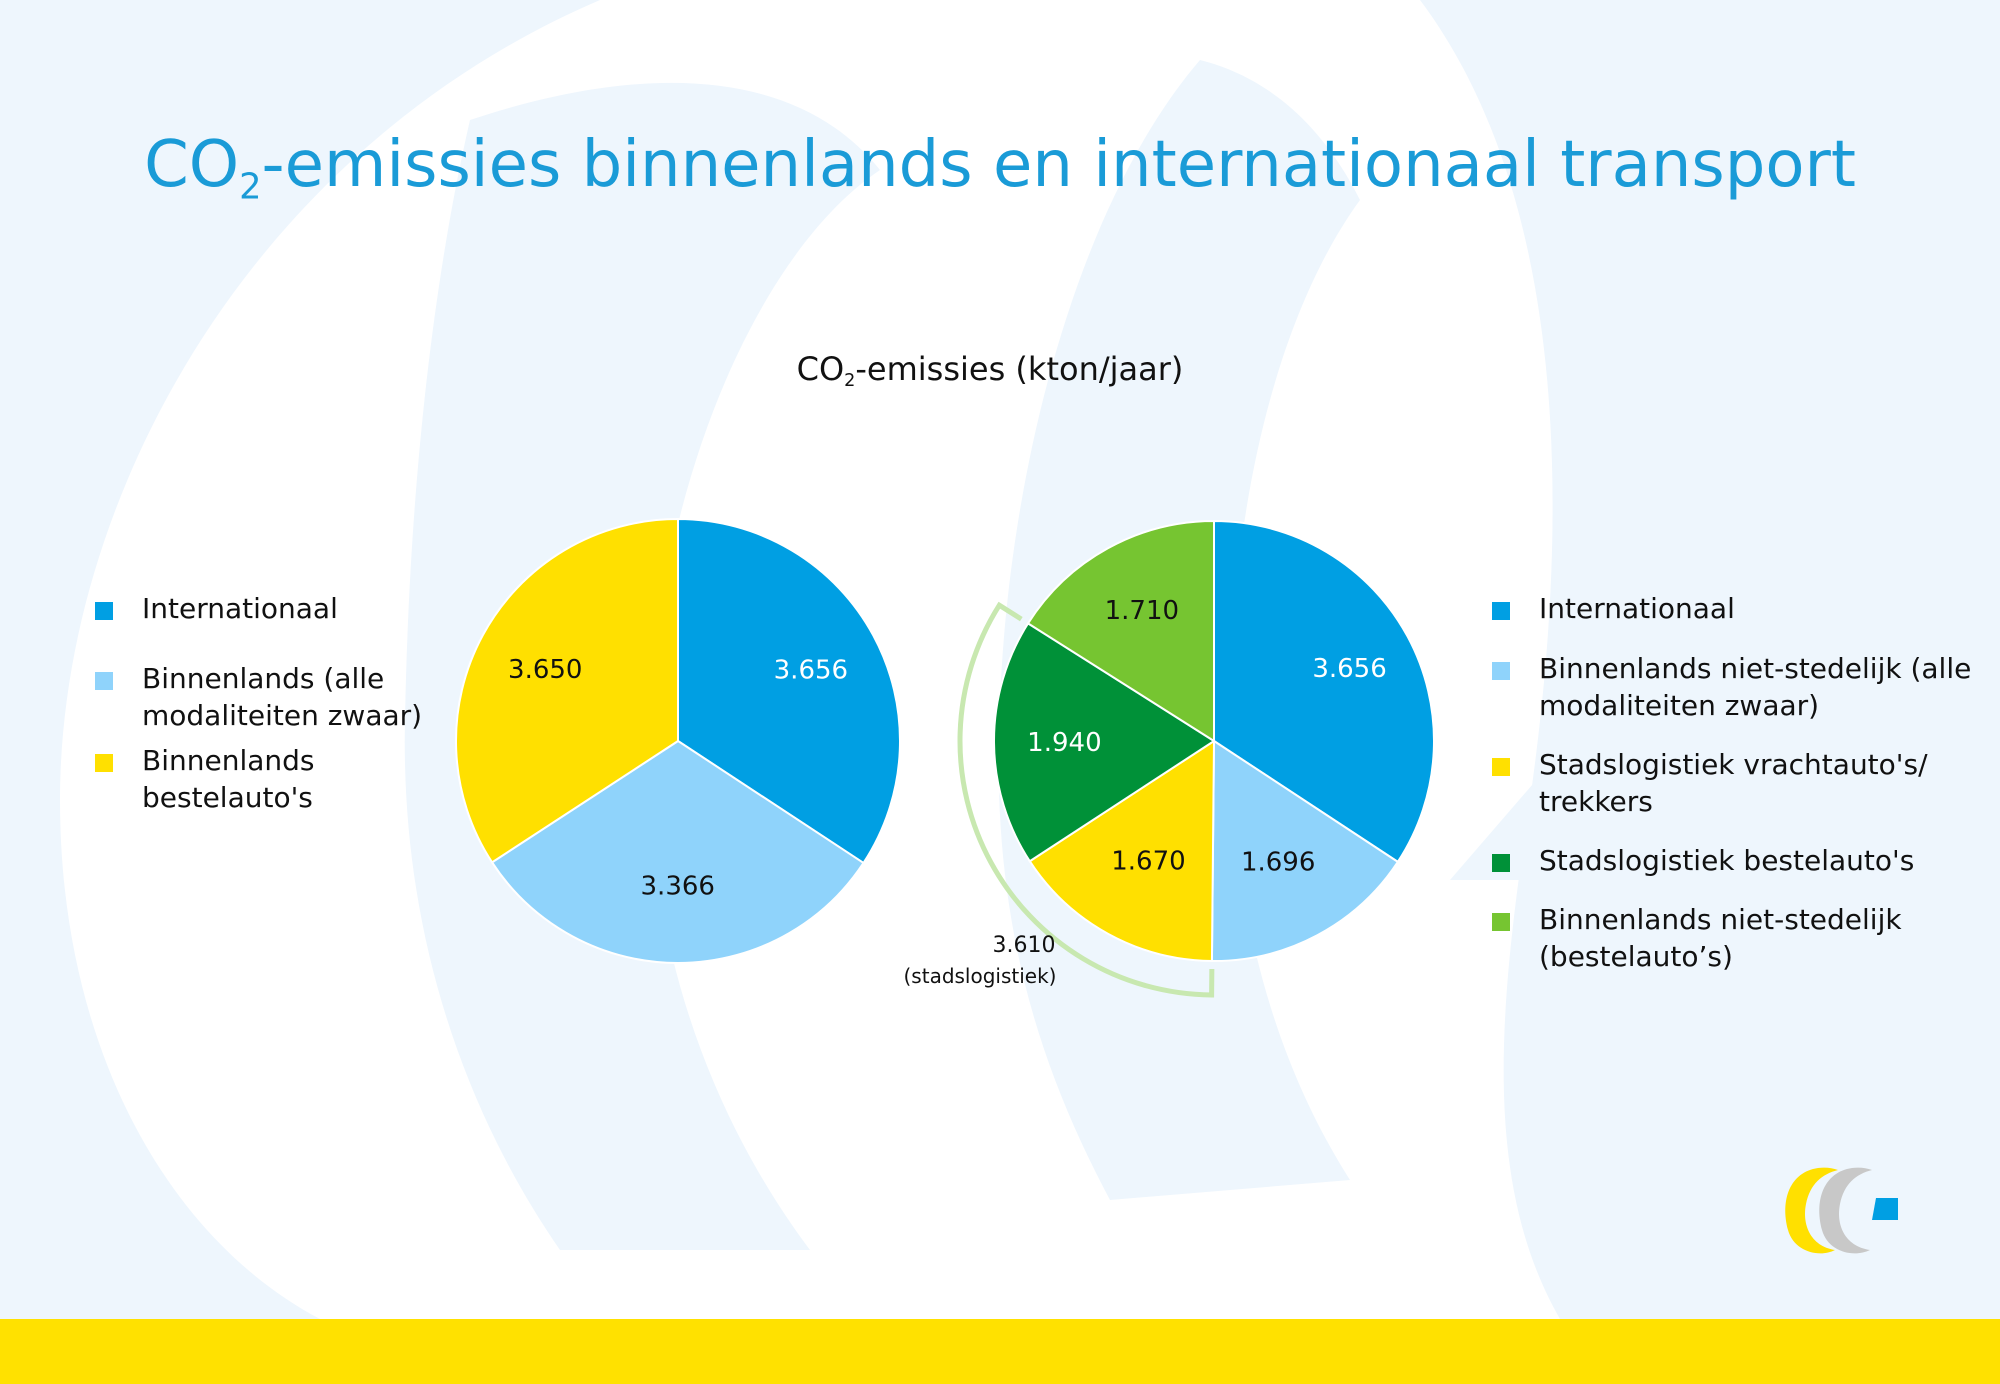  I want to click on bottom-band, so click(1000, 1351).